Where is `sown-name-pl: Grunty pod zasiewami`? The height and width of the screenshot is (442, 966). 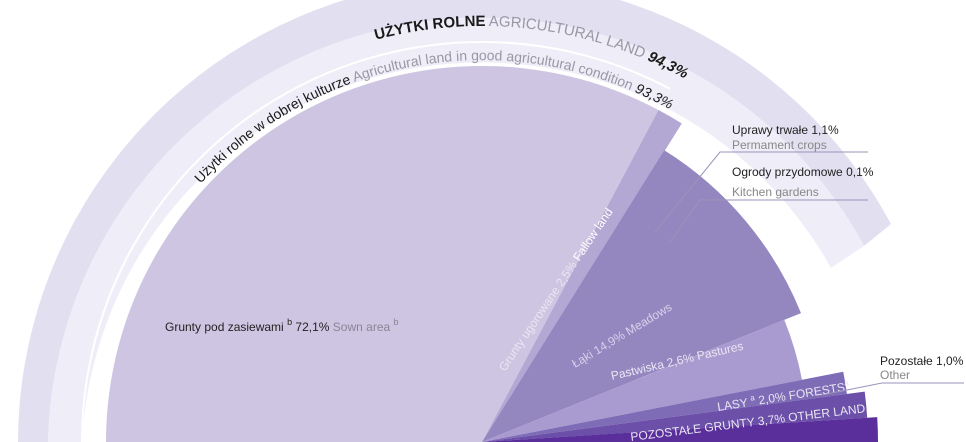 sown-name-pl: Grunty pod zasiewami is located at coordinates (224, 327).